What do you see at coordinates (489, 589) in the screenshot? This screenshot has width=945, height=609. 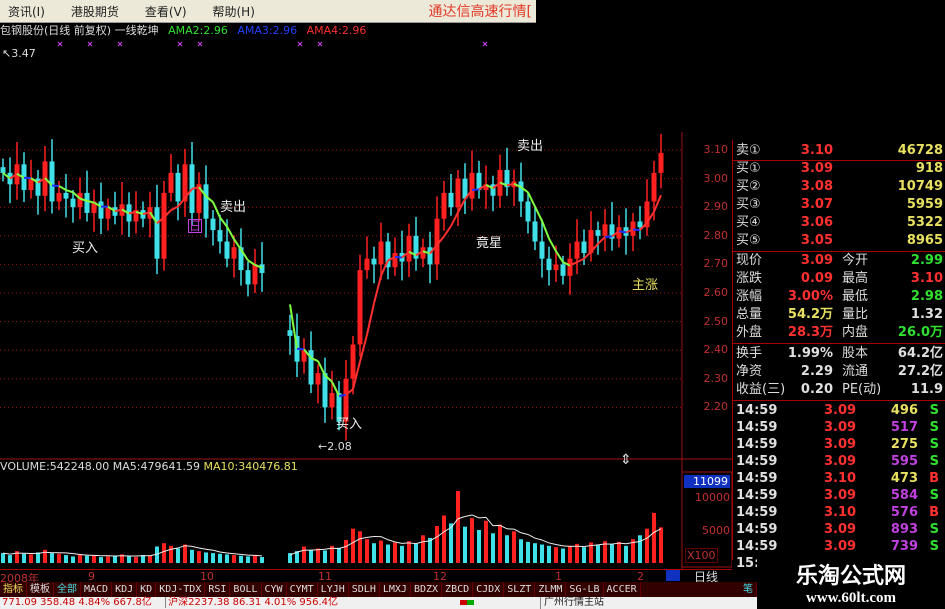 I see `tab-cjdx: CJDX` at bounding box center [489, 589].